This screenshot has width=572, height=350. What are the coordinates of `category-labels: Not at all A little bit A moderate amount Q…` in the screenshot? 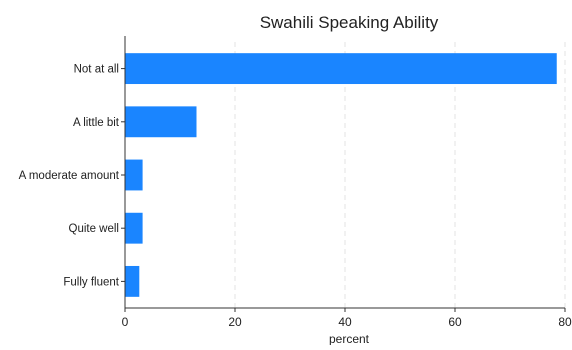 It's located at (69, 176).